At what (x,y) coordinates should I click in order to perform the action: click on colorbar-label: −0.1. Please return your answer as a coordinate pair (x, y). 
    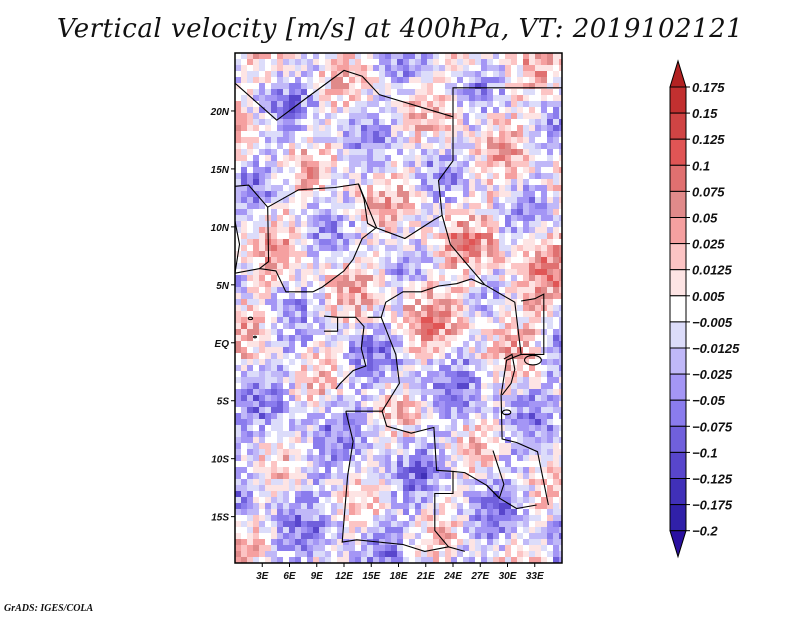
    Looking at the image, I should click on (705, 452).